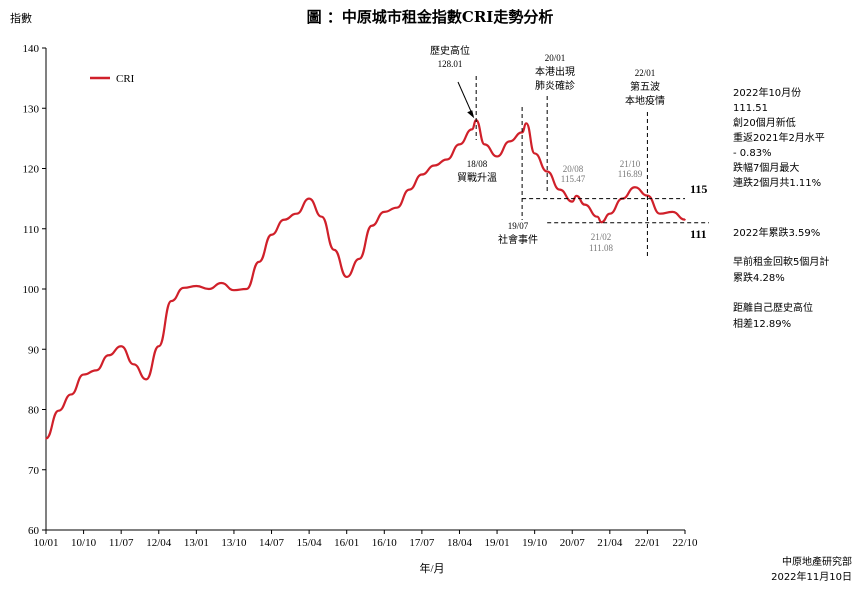  Describe the element at coordinates (759, 277) in the screenshot. I see `side-note-10: 累跌4.28%` at that location.